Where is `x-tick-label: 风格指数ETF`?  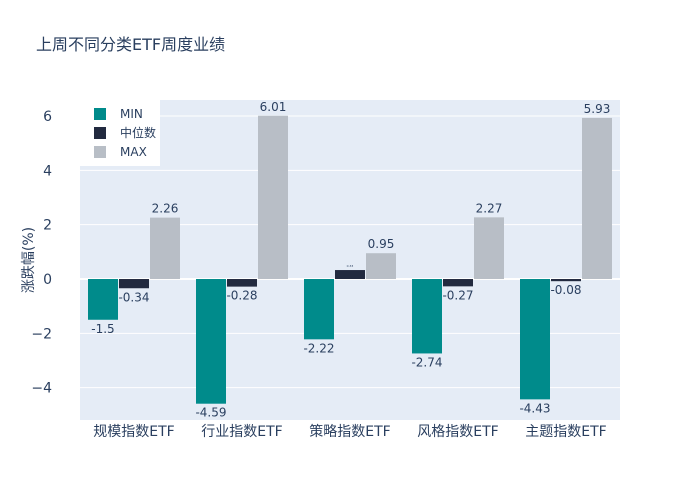
x-tick-label: 风格指数ETF is located at coordinates (457, 432).